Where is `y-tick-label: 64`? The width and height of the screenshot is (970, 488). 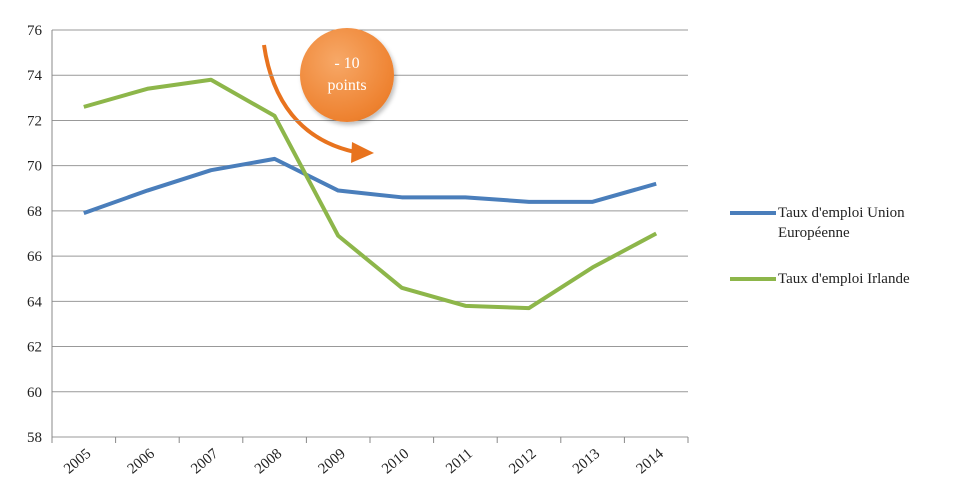 y-tick-label: 64 is located at coordinates (35, 302).